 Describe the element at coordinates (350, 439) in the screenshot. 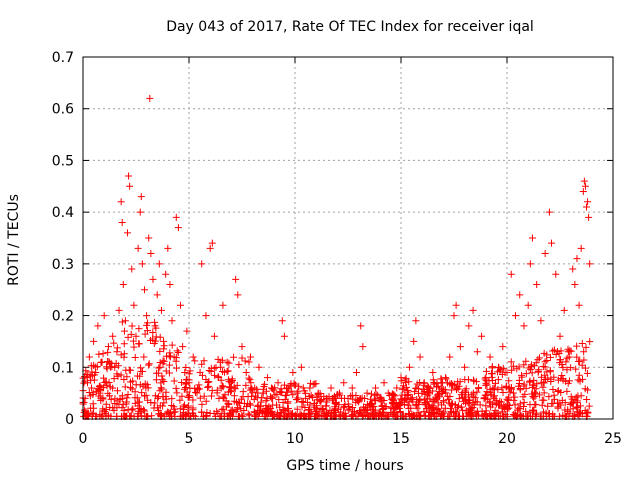

I see `x-tick-labels: 0 5 10 15 20 25` at that location.